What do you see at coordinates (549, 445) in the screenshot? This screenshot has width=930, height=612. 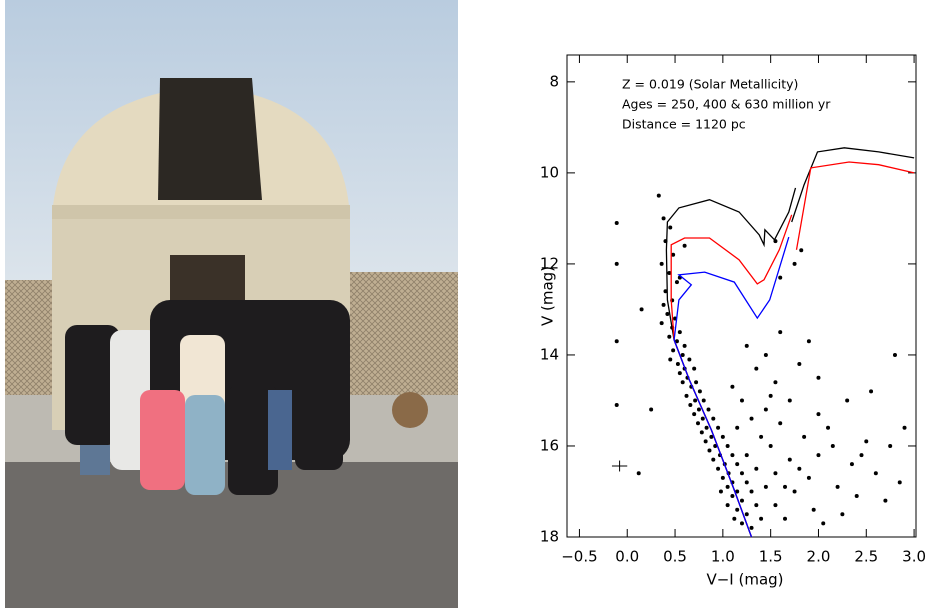 I see `y-tick-label: 16` at bounding box center [549, 445].